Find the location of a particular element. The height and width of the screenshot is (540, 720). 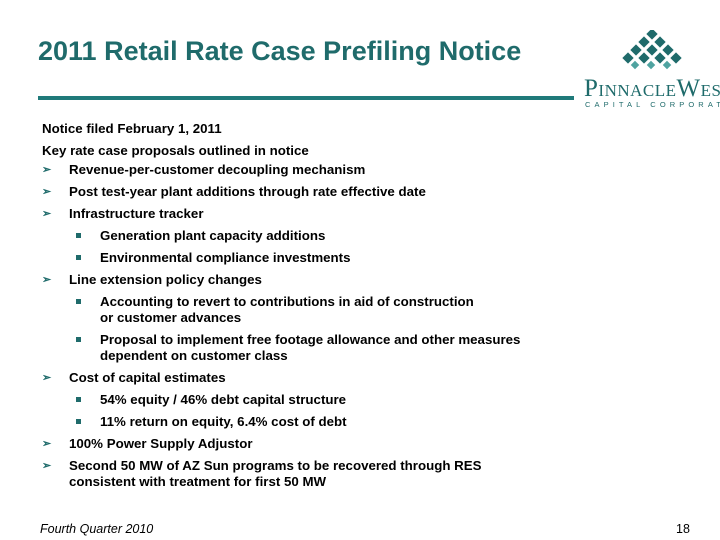

list-item: ➢ Cost of capital estimates is located at coordinates (134, 377).